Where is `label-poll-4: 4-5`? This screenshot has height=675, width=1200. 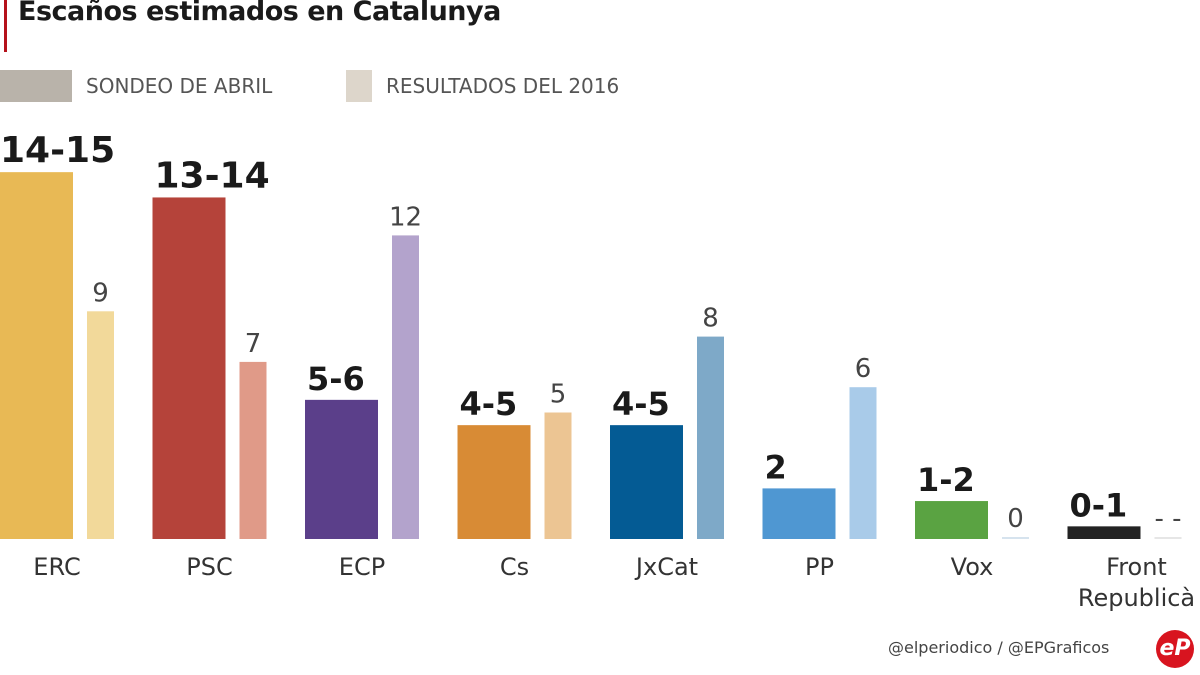
label-poll-4: 4-5 is located at coordinates (641, 404).